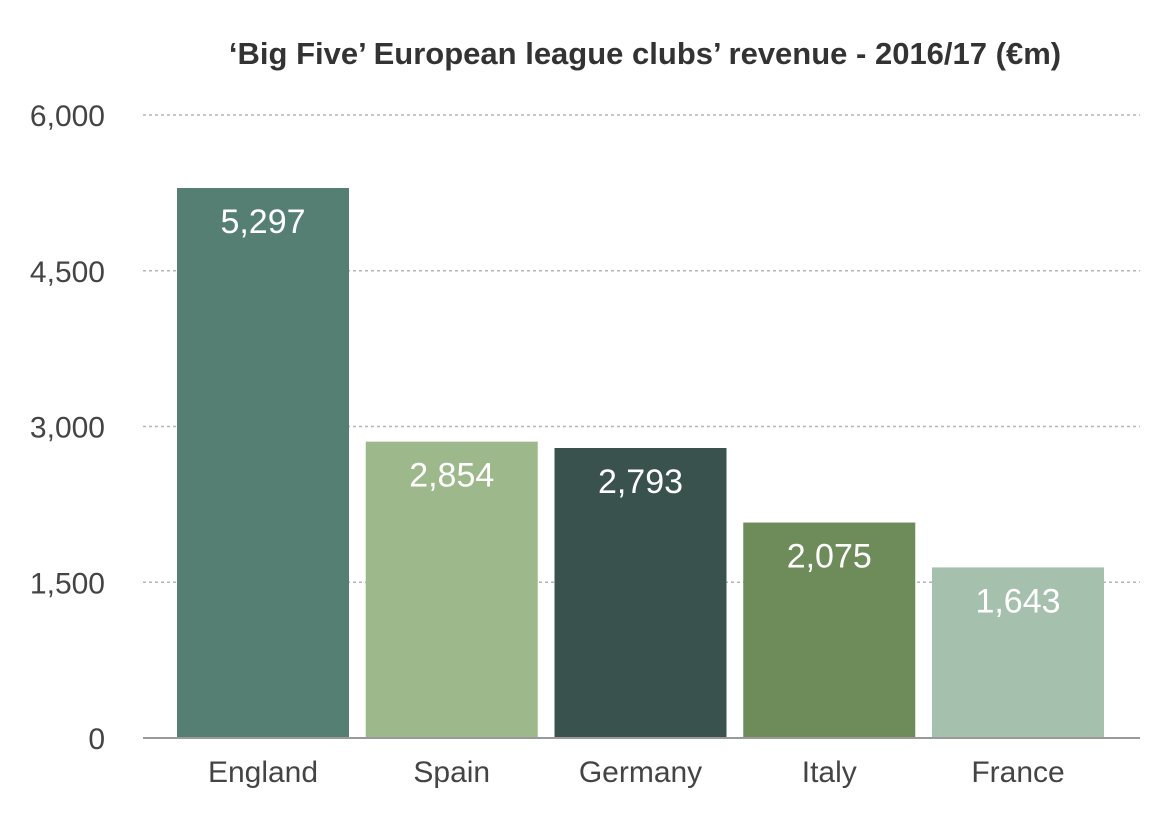  Describe the element at coordinates (451, 772) in the screenshot. I see `x-tick-label-spain: Spain` at that location.